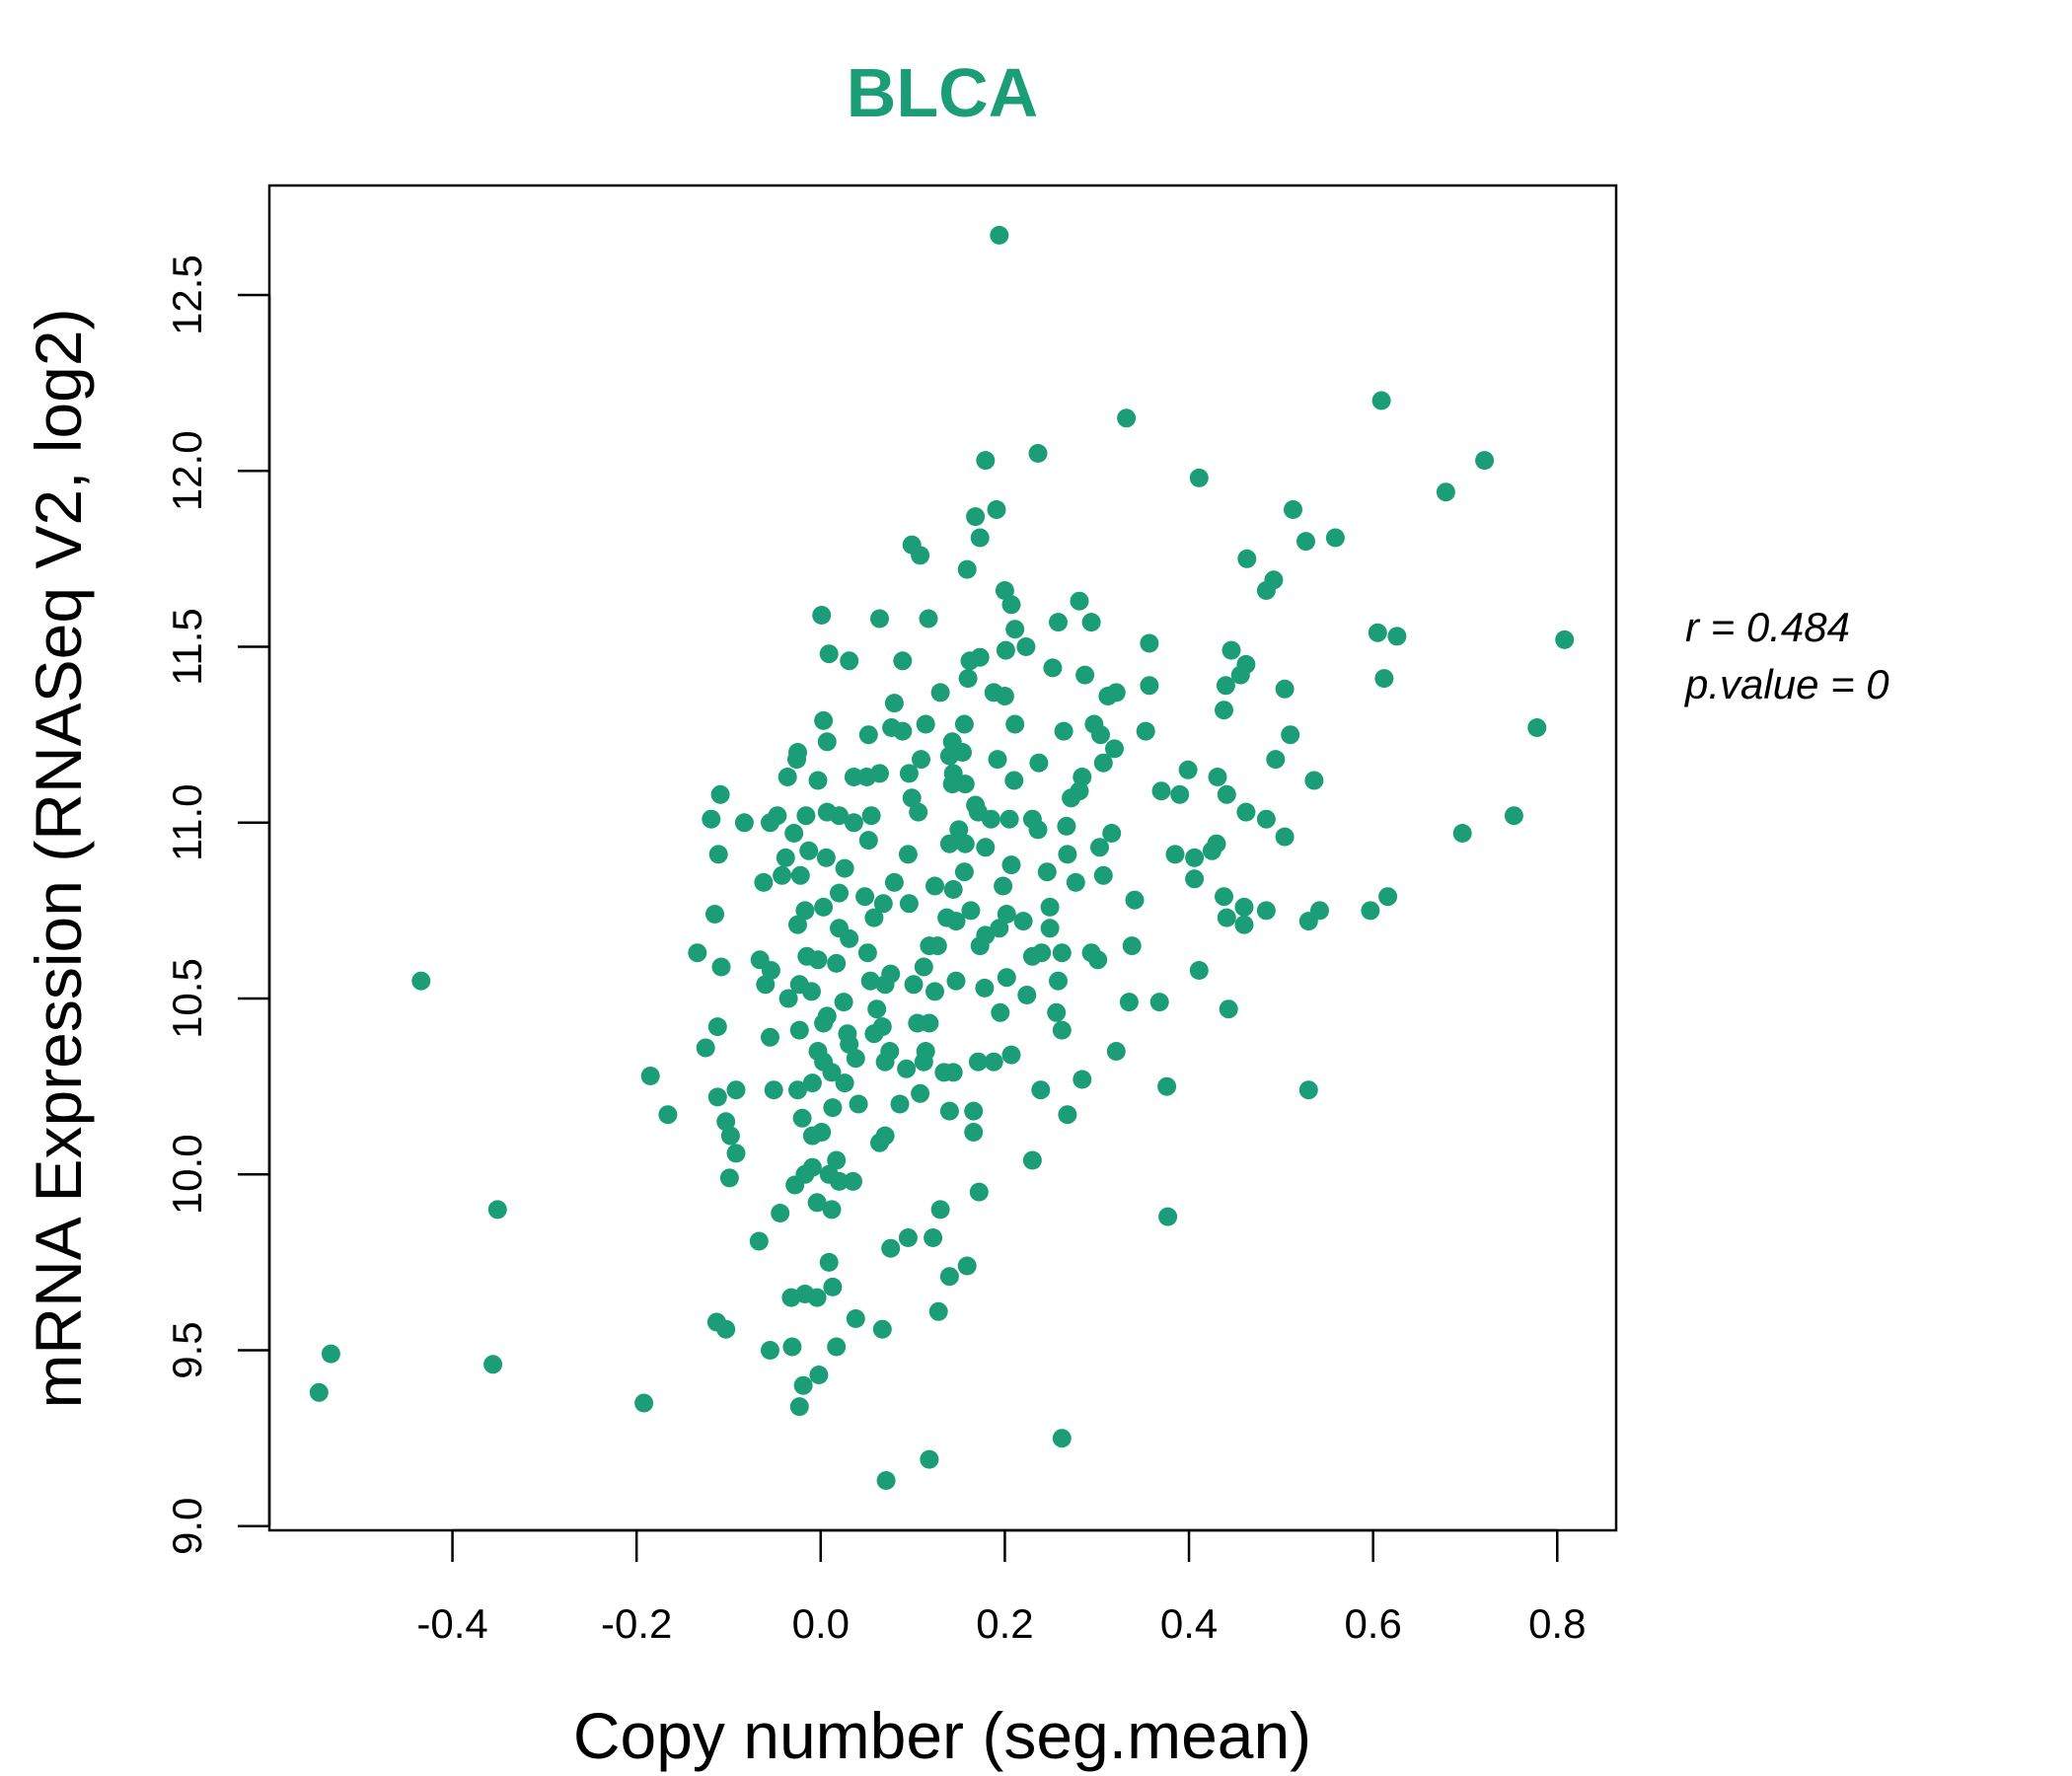  What do you see at coordinates (943, 93) in the screenshot?
I see `chart-title: BLCA` at bounding box center [943, 93].